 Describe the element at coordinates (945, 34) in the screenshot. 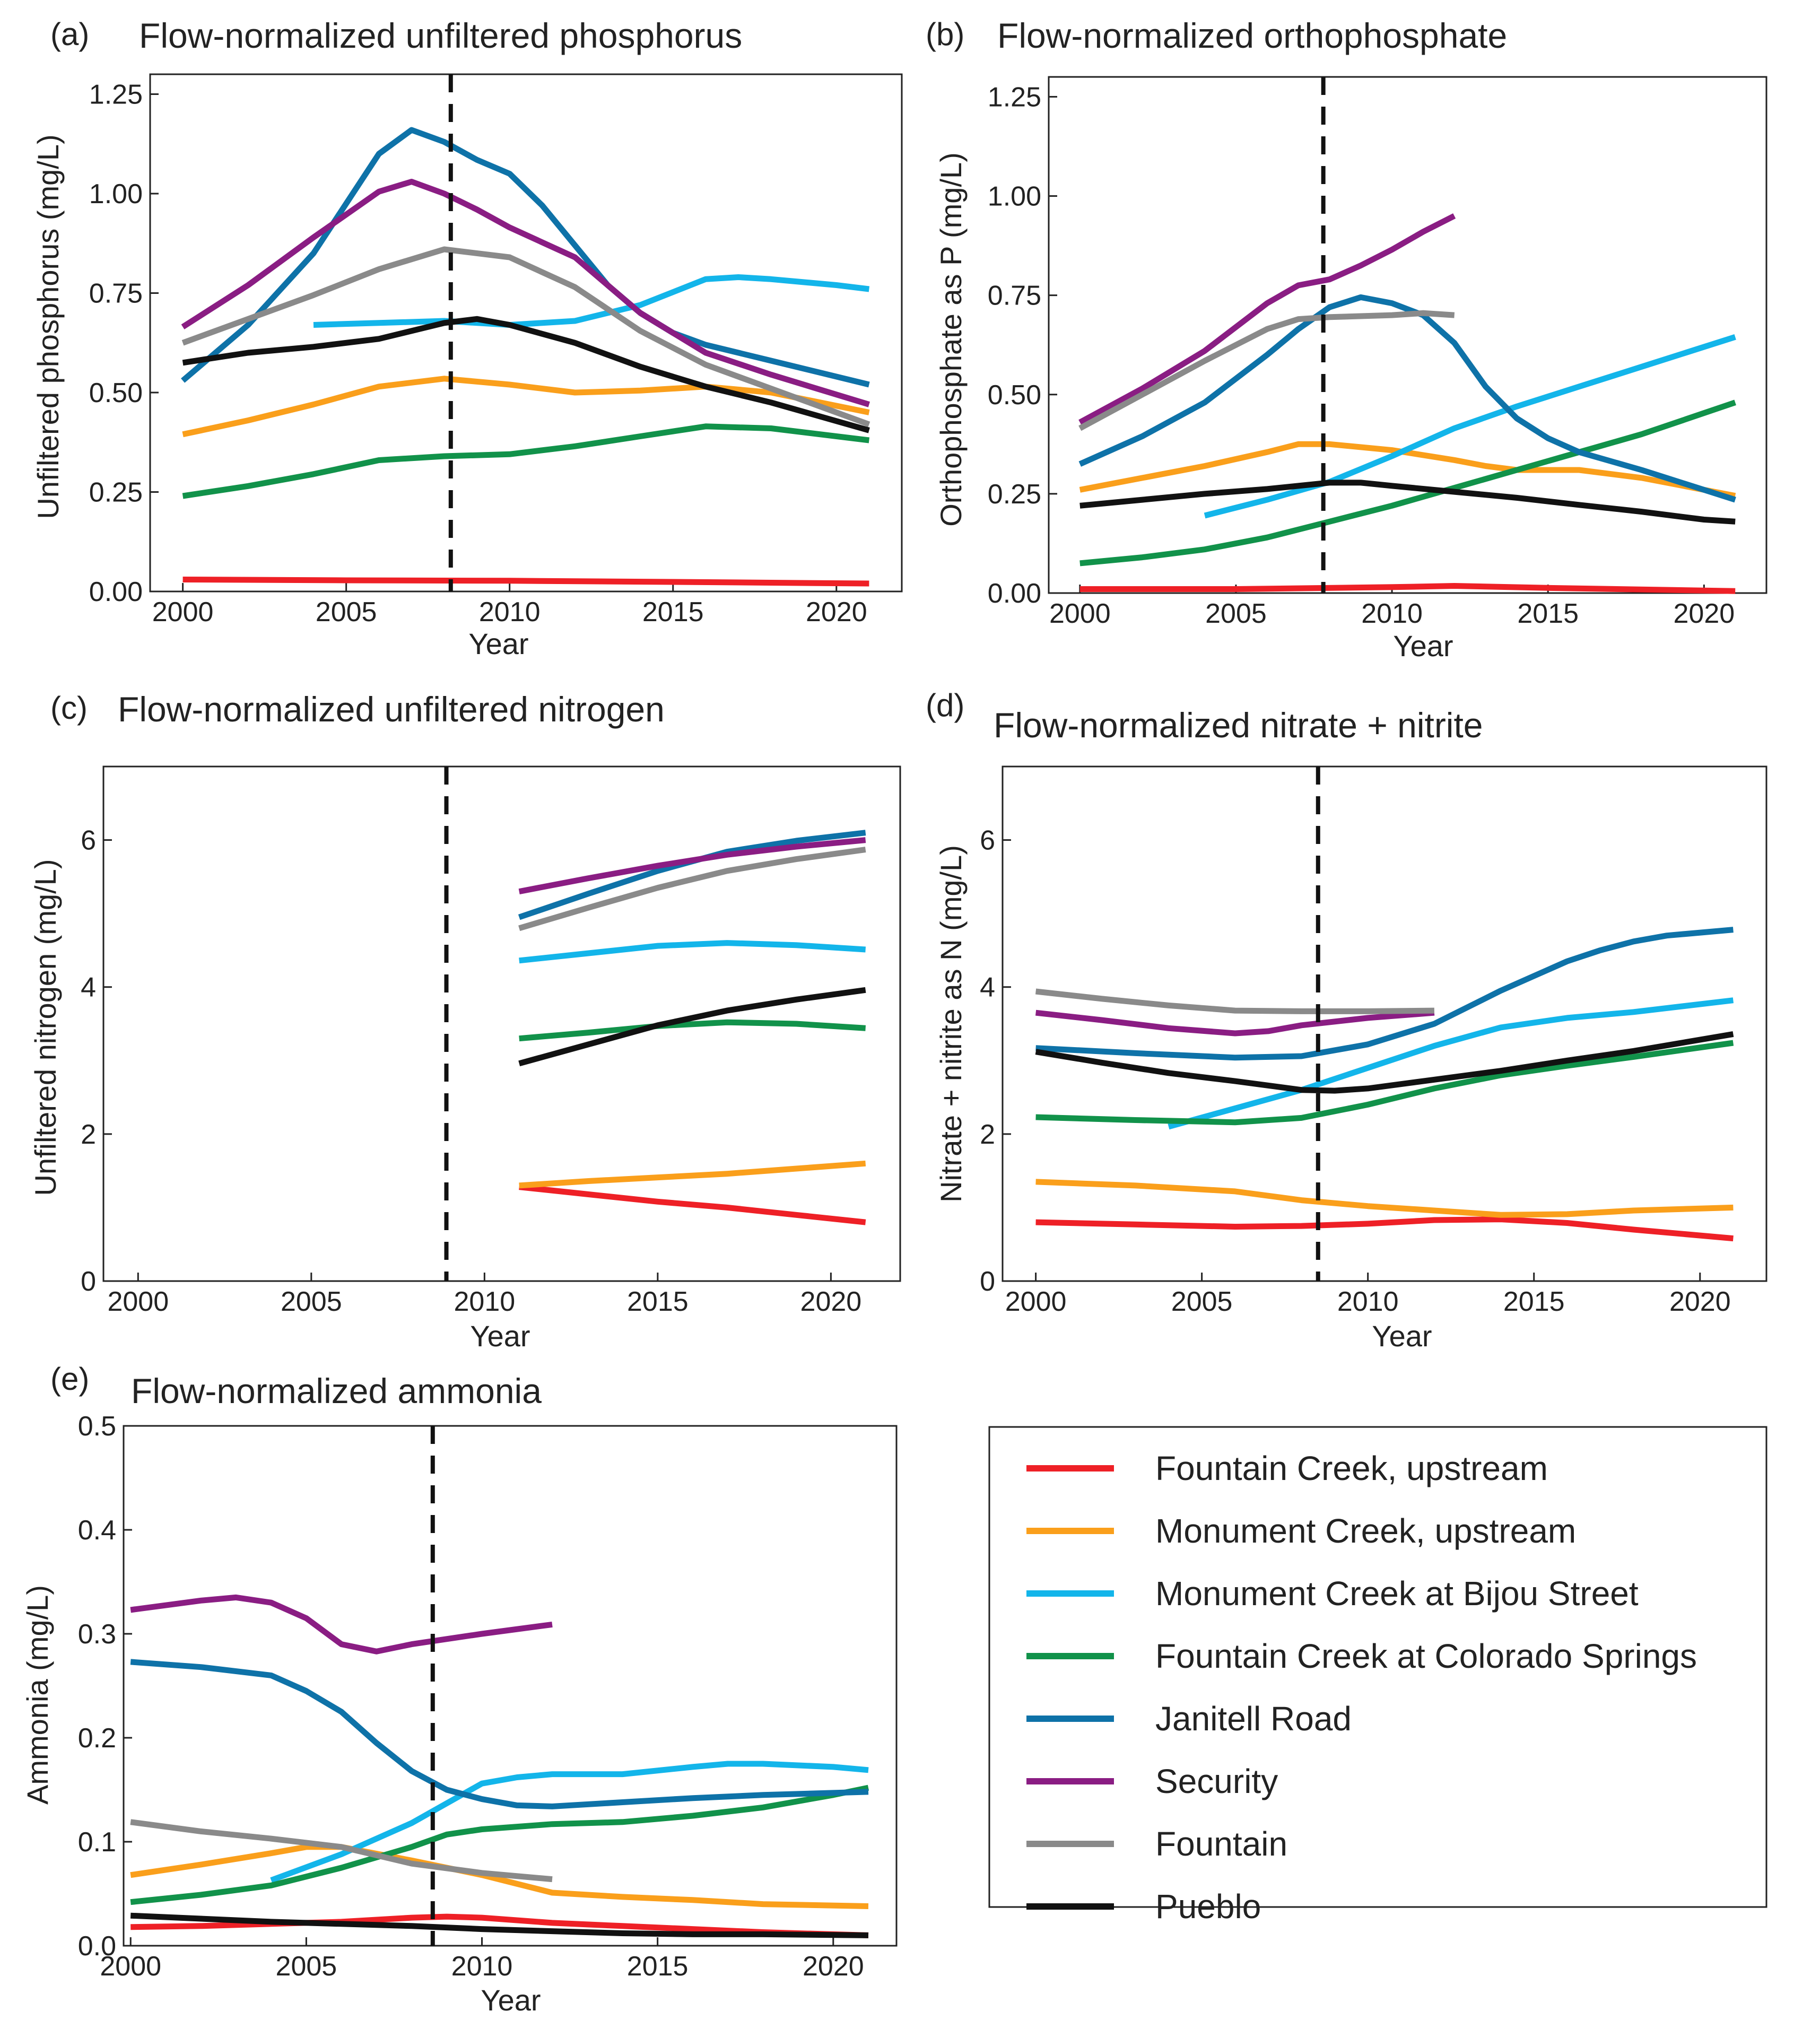

I see `panel-b-letter: (b)` at that location.